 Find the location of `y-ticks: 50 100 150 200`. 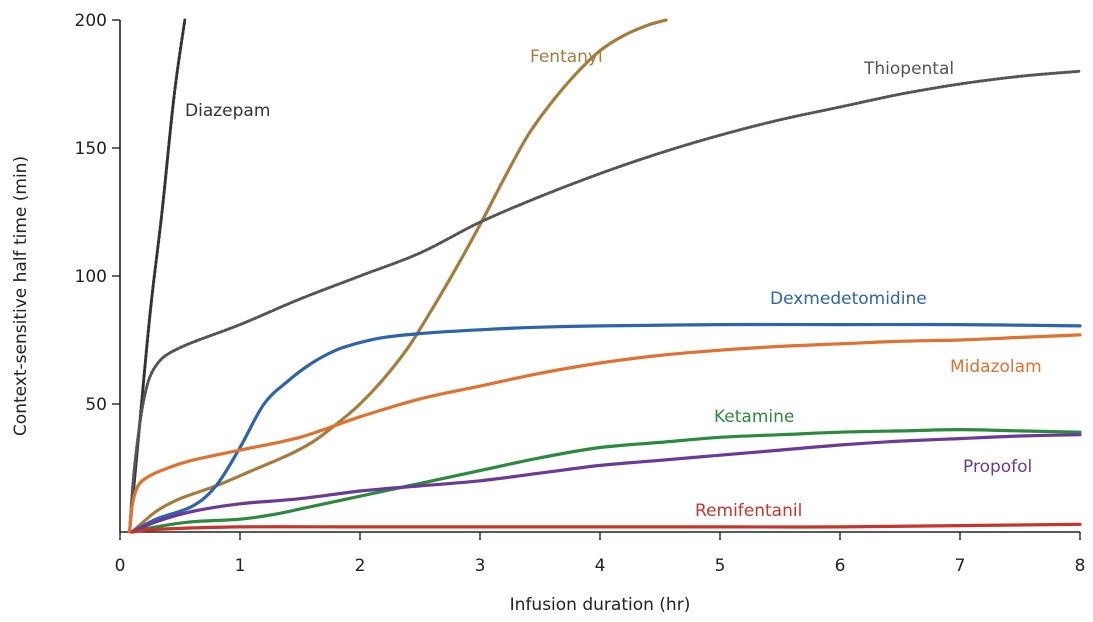

y-ticks: 50 100 150 200 is located at coordinates (97, 213).